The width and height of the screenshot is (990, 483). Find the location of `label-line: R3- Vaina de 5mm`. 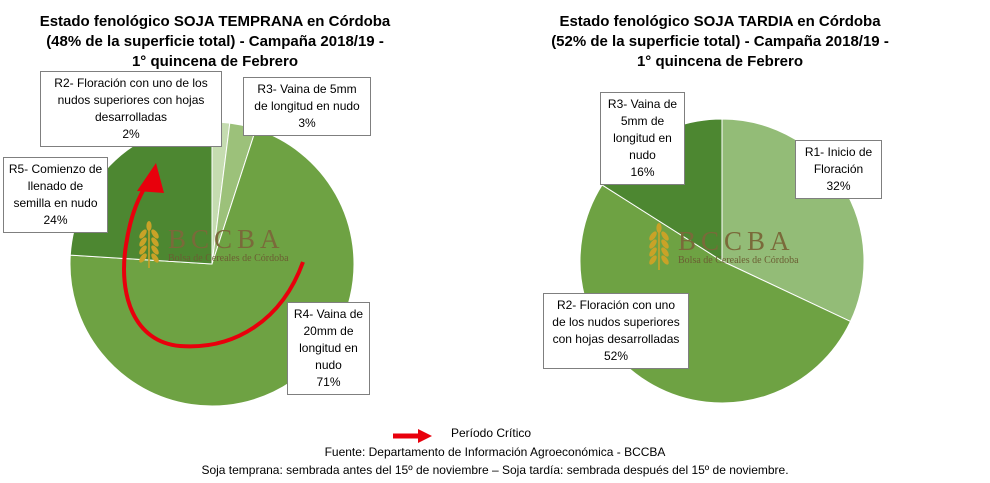

label-line: R3- Vaina de 5mm is located at coordinates (307, 89).